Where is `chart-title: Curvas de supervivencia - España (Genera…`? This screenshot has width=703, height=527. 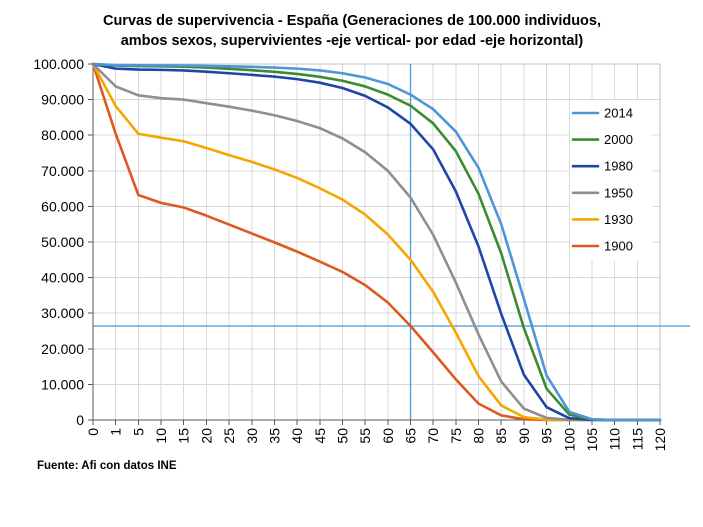
chart-title: Curvas de supervivencia - España (Genera… is located at coordinates (352, 31).